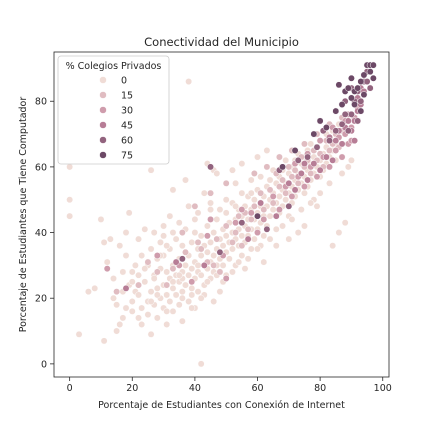 This screenshot has height=432, width=432. I want to click on legend-entry-label: 60, so click(127, 141).